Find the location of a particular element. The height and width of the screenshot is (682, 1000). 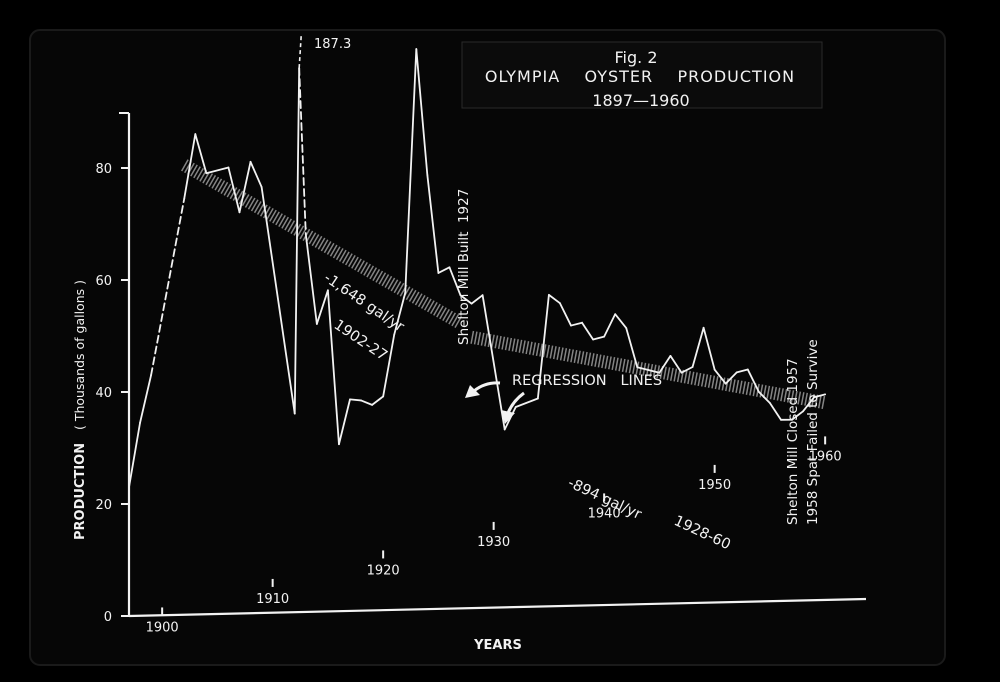

x-tick-label: 1940 is located at coordinates (604, 513).